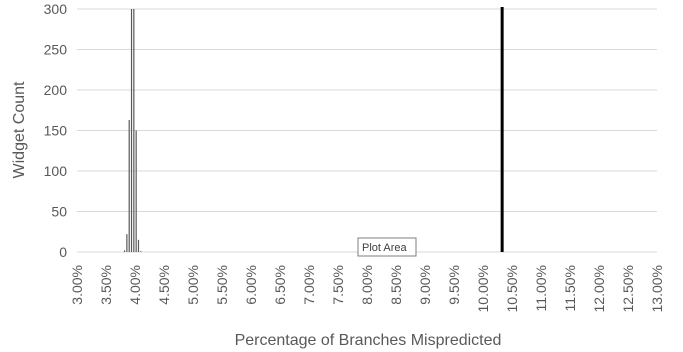  I want to click on y-tick-label: 300, so click(56, 9).